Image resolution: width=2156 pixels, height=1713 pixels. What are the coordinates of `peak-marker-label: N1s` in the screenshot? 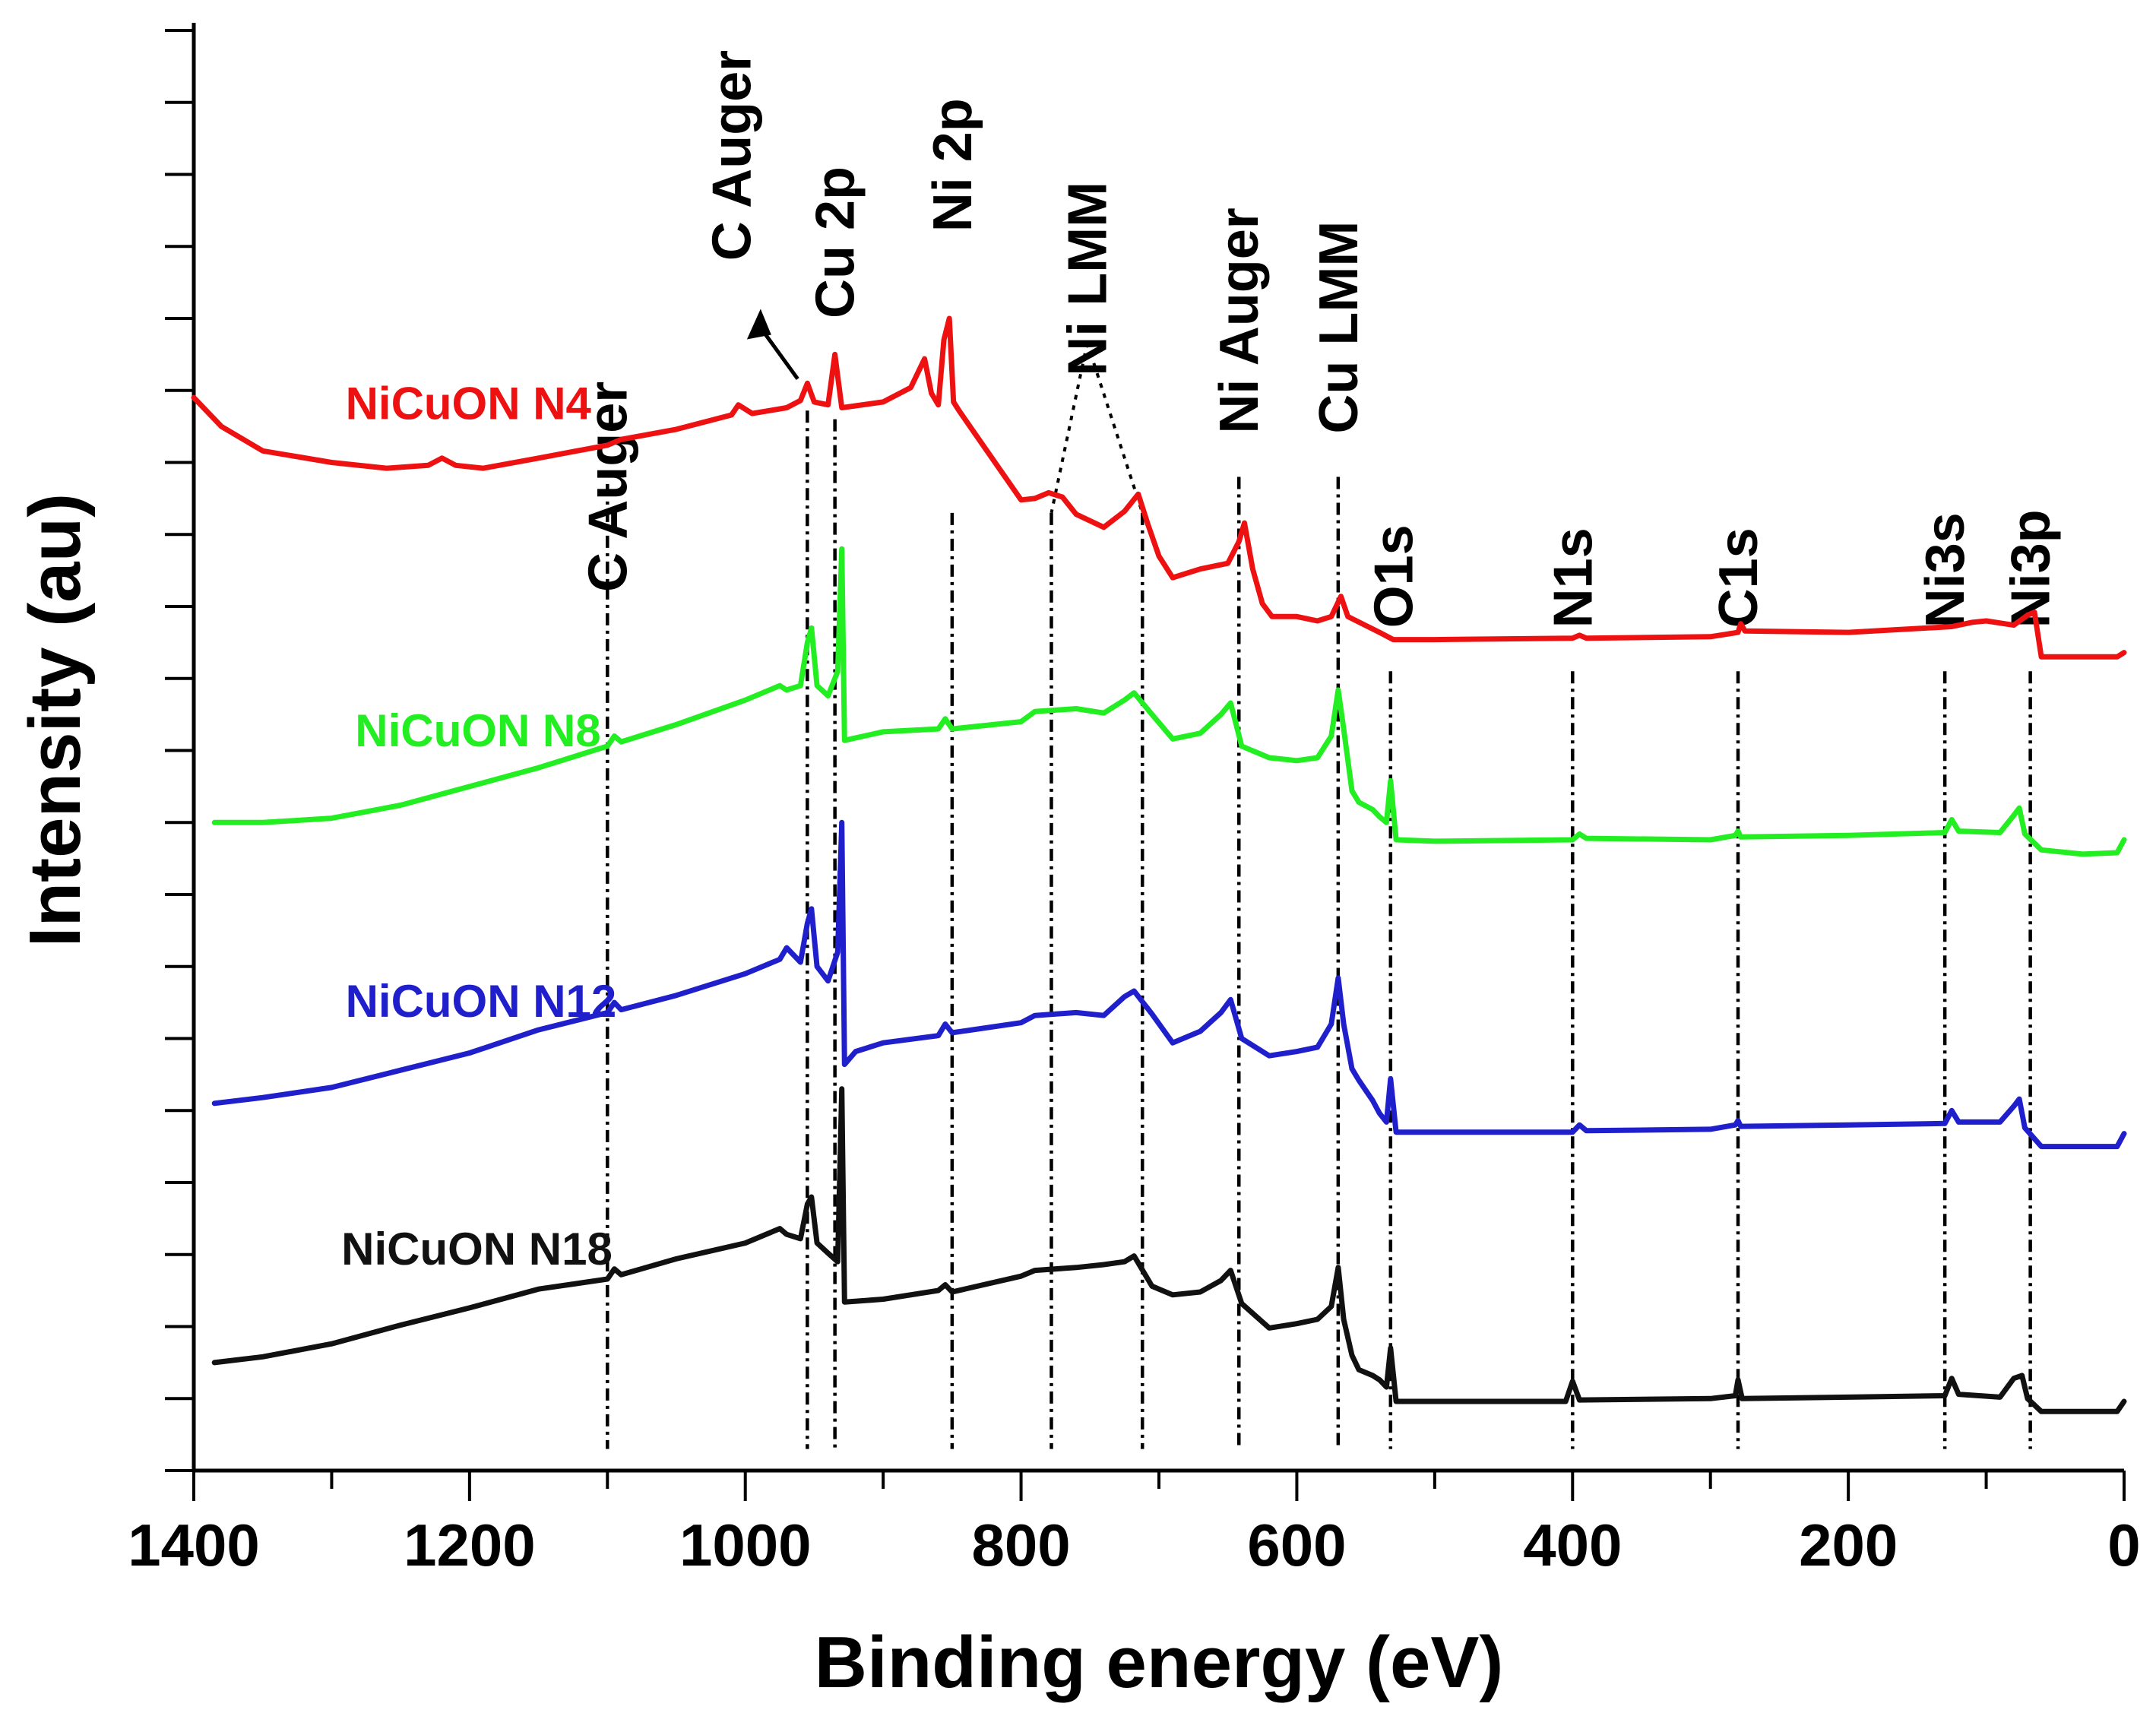 It's located at (1574, 577).